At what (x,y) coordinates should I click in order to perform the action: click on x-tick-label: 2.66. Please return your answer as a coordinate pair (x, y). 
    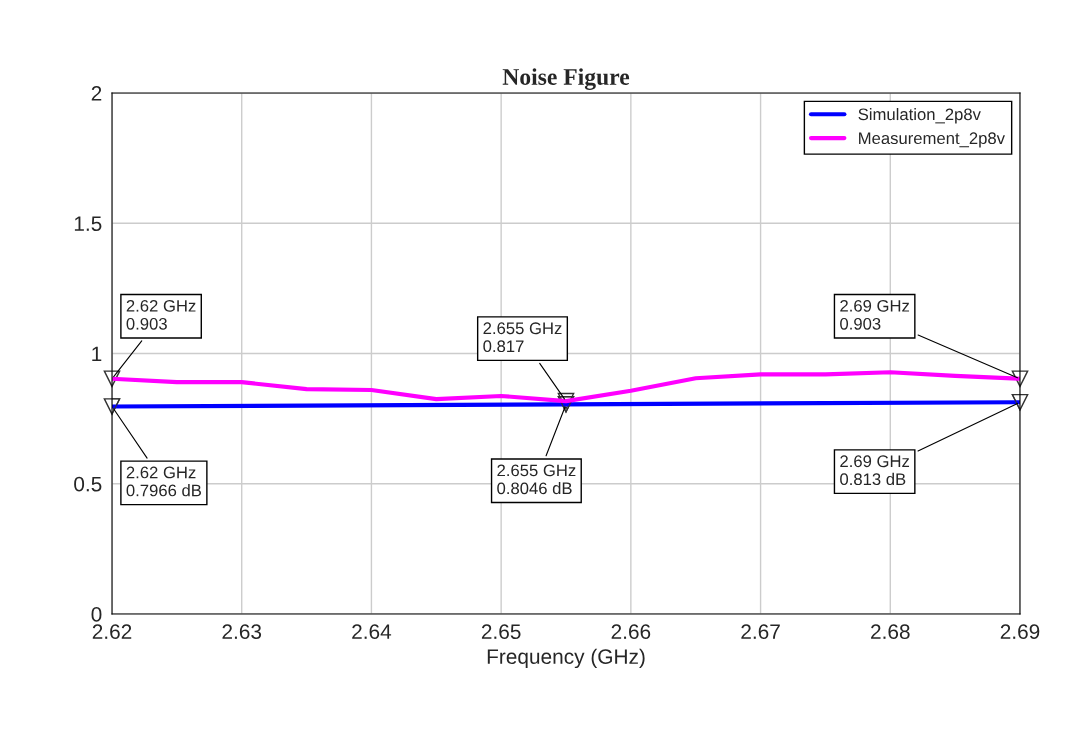
    Looking at the image, I should click on (631, 632).